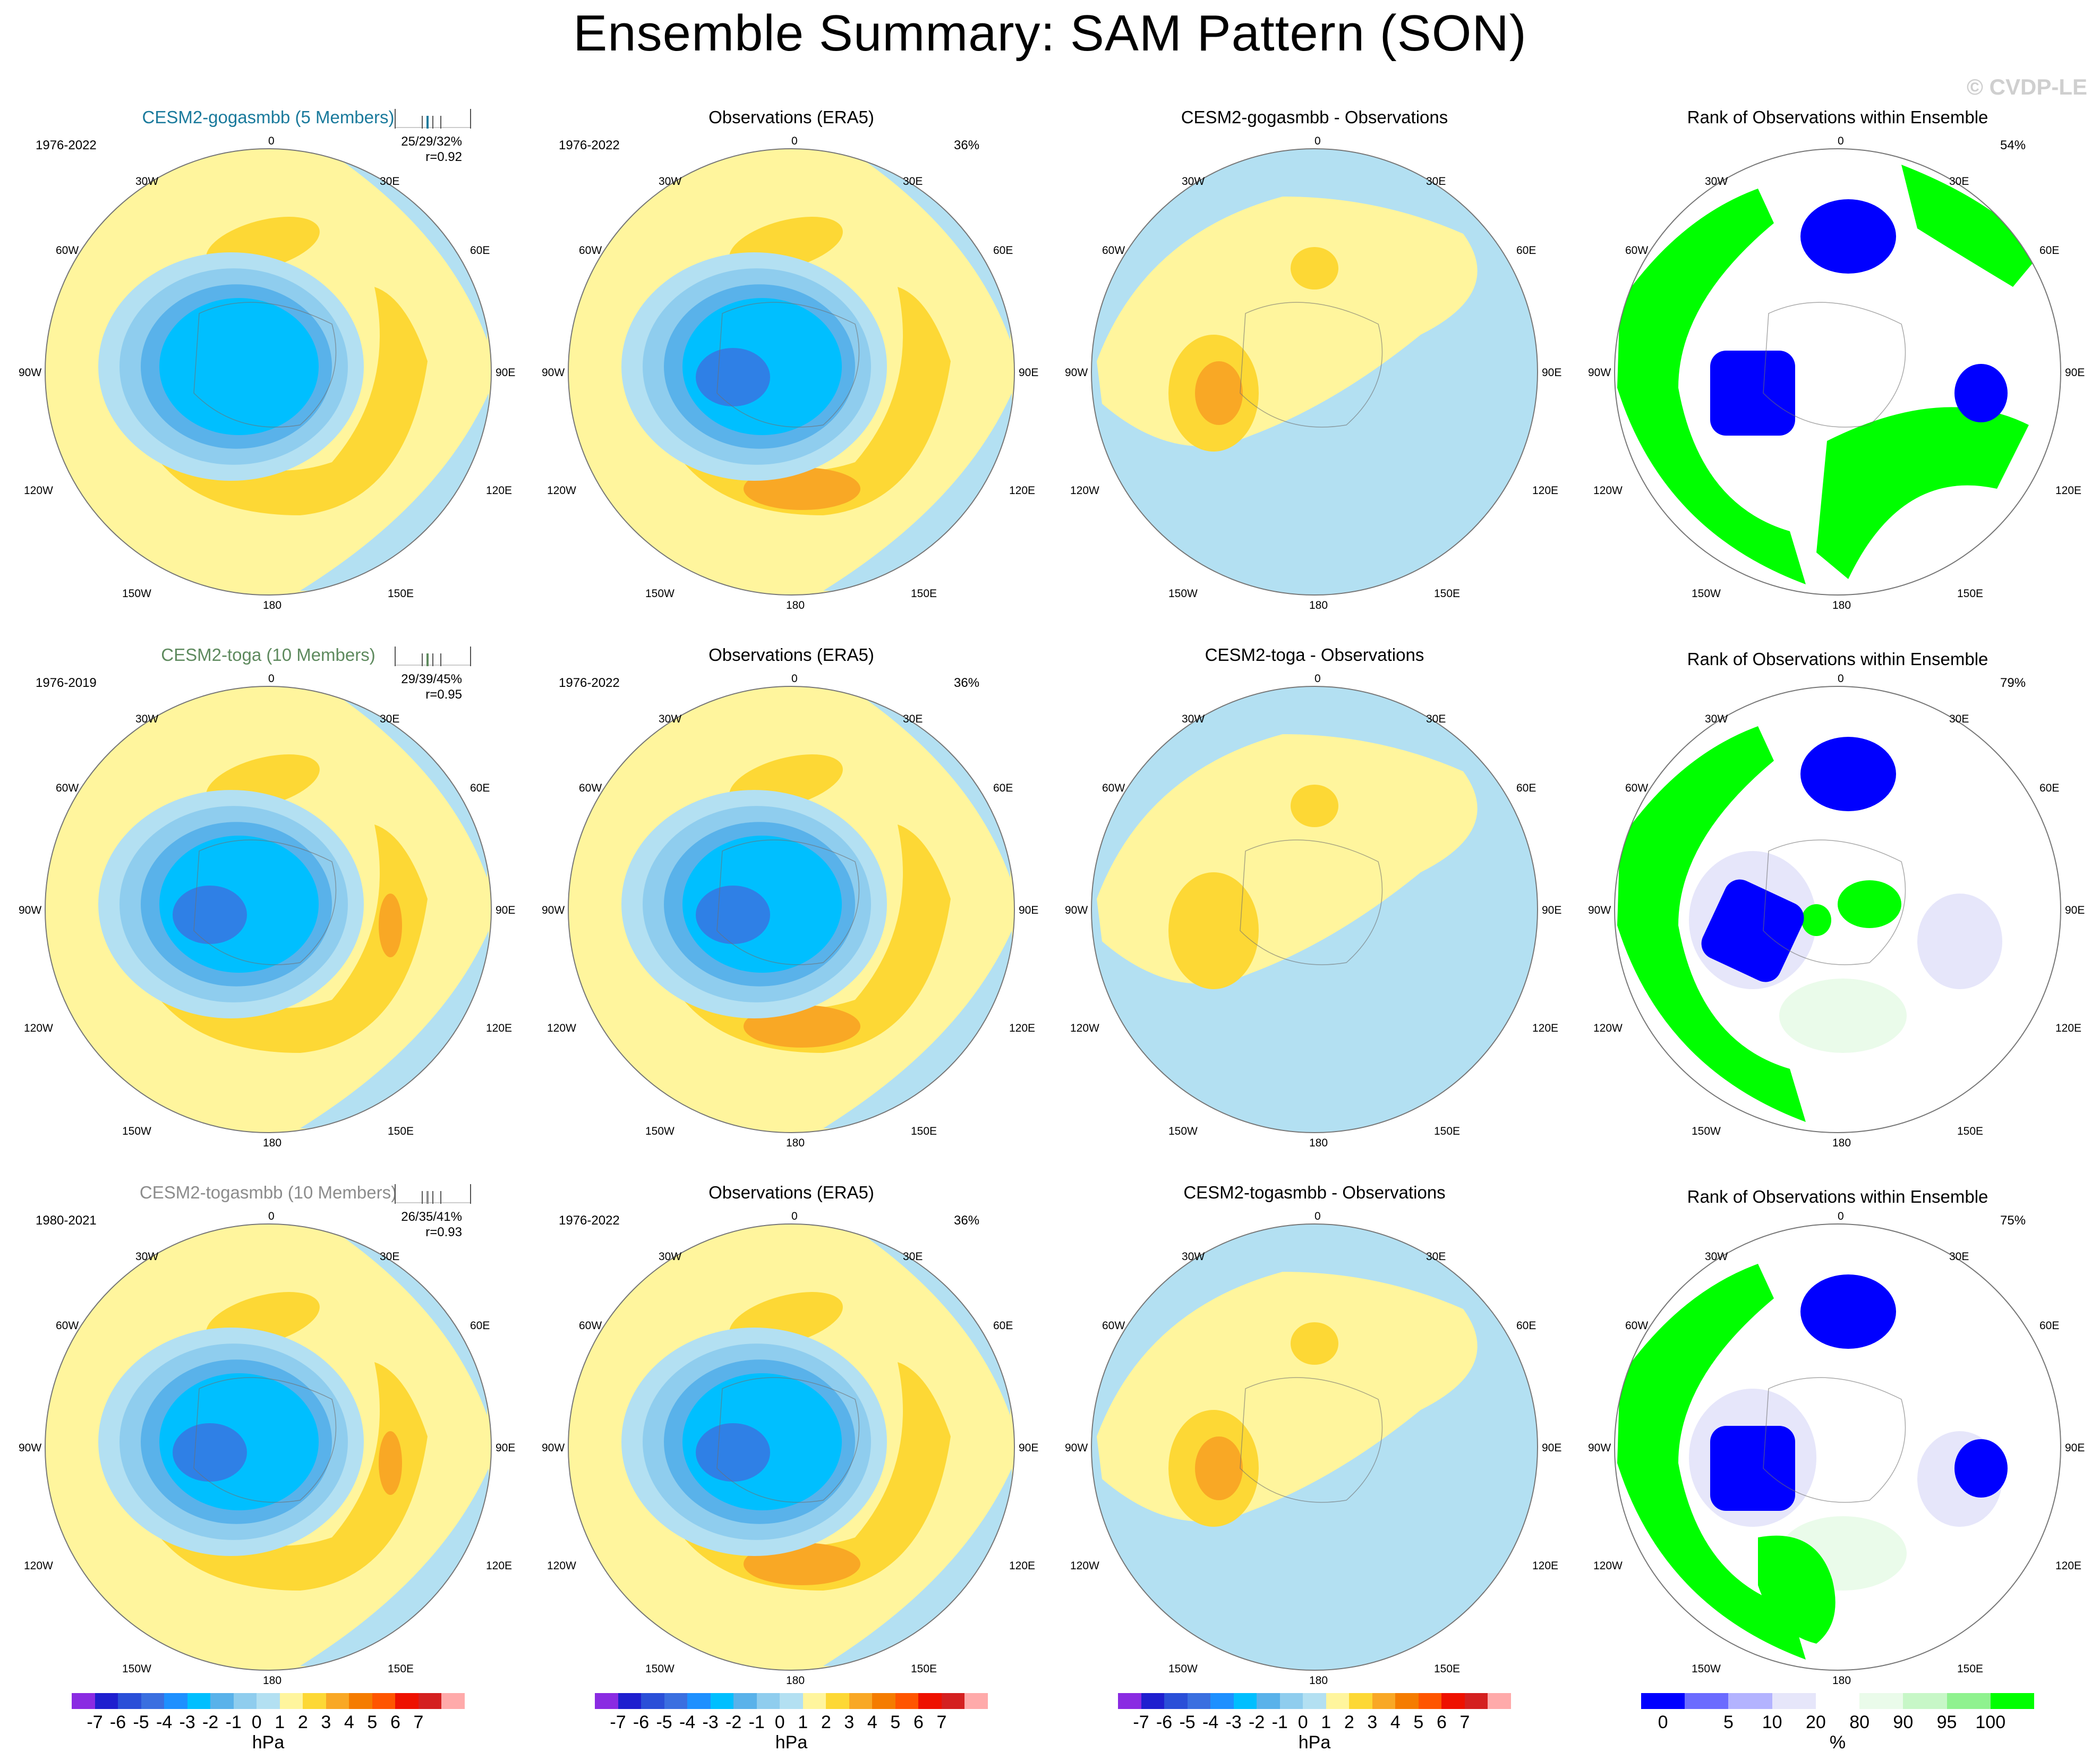  I want to click on obs-map, so click(791, 909).